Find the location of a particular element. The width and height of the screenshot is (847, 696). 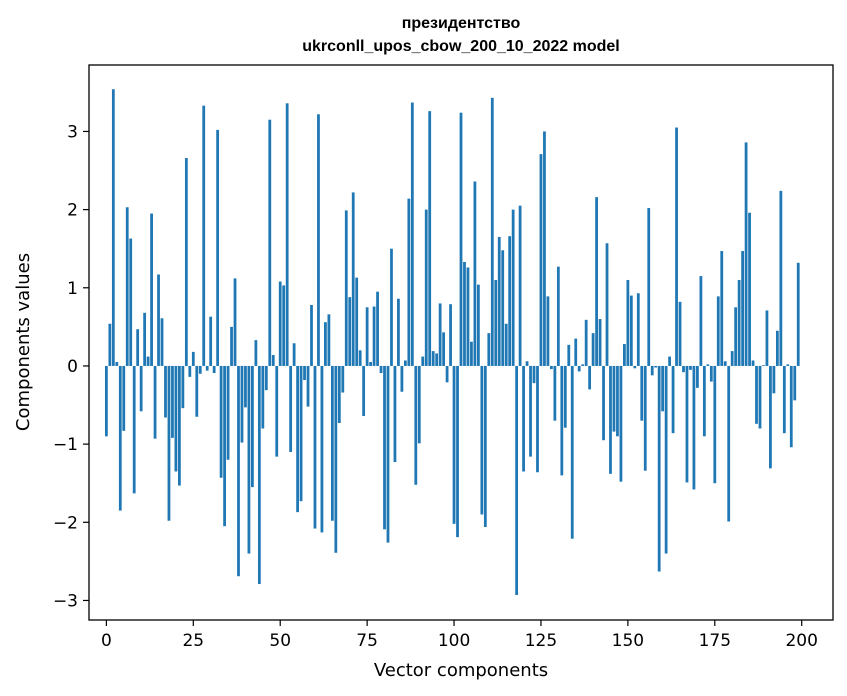

x-tick-label: 175 is located at coordinates (715, 641).